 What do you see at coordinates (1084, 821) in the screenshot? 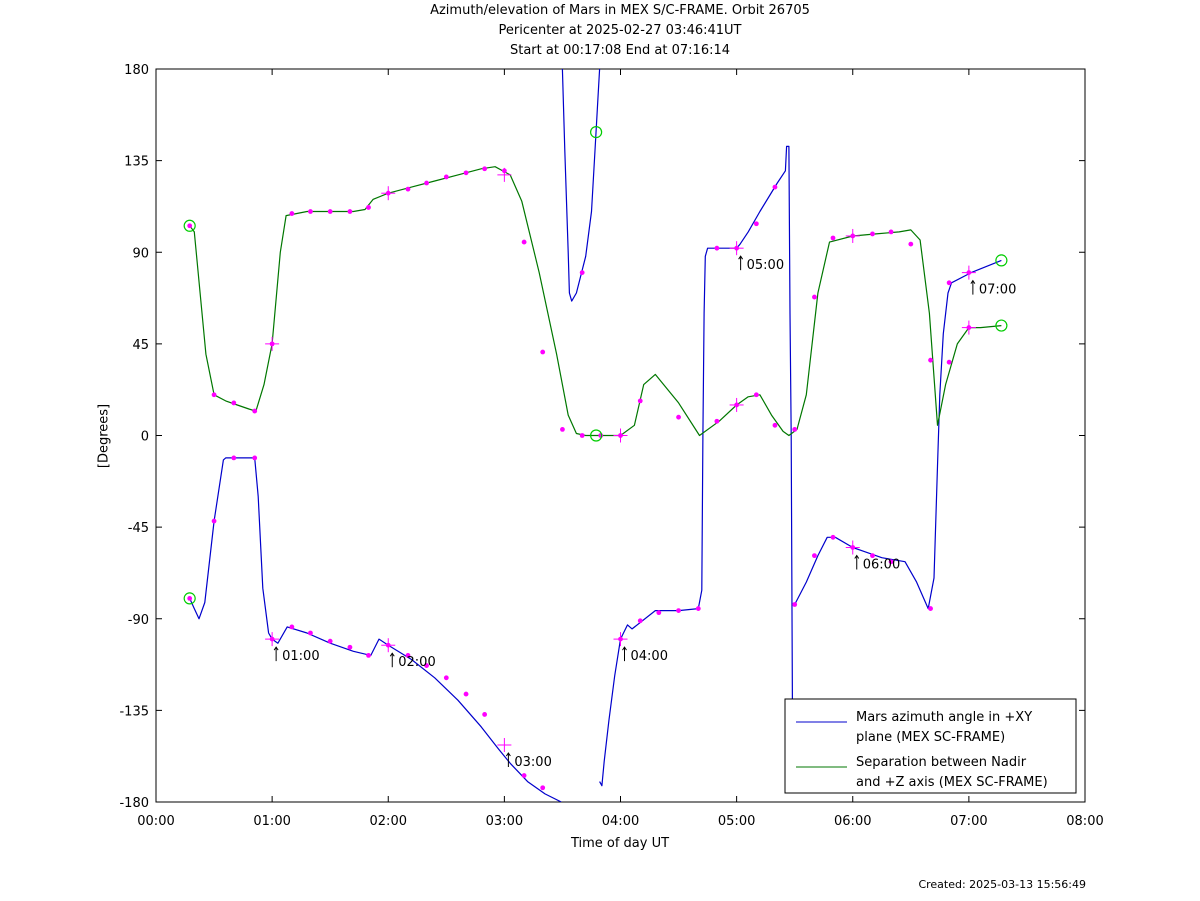
I see `x-tick-label: 08:00` at bounding box center [1084, 821].